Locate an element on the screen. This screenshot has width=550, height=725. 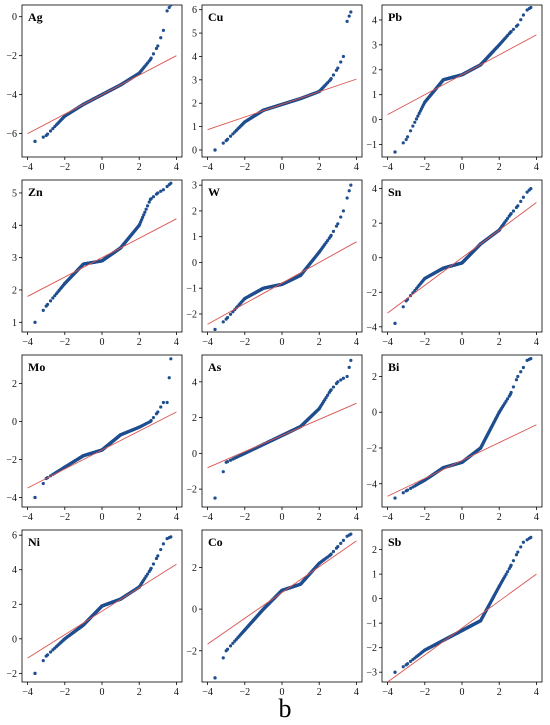
y-tick-label: −3 is located at coordinates (371, 673).